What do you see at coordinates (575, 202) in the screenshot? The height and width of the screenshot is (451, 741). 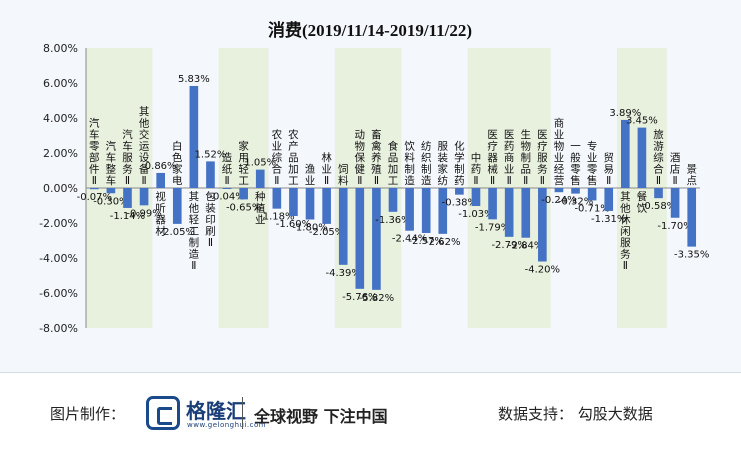 I see `data-label: -0.32%` at bounding box center [575, 202].